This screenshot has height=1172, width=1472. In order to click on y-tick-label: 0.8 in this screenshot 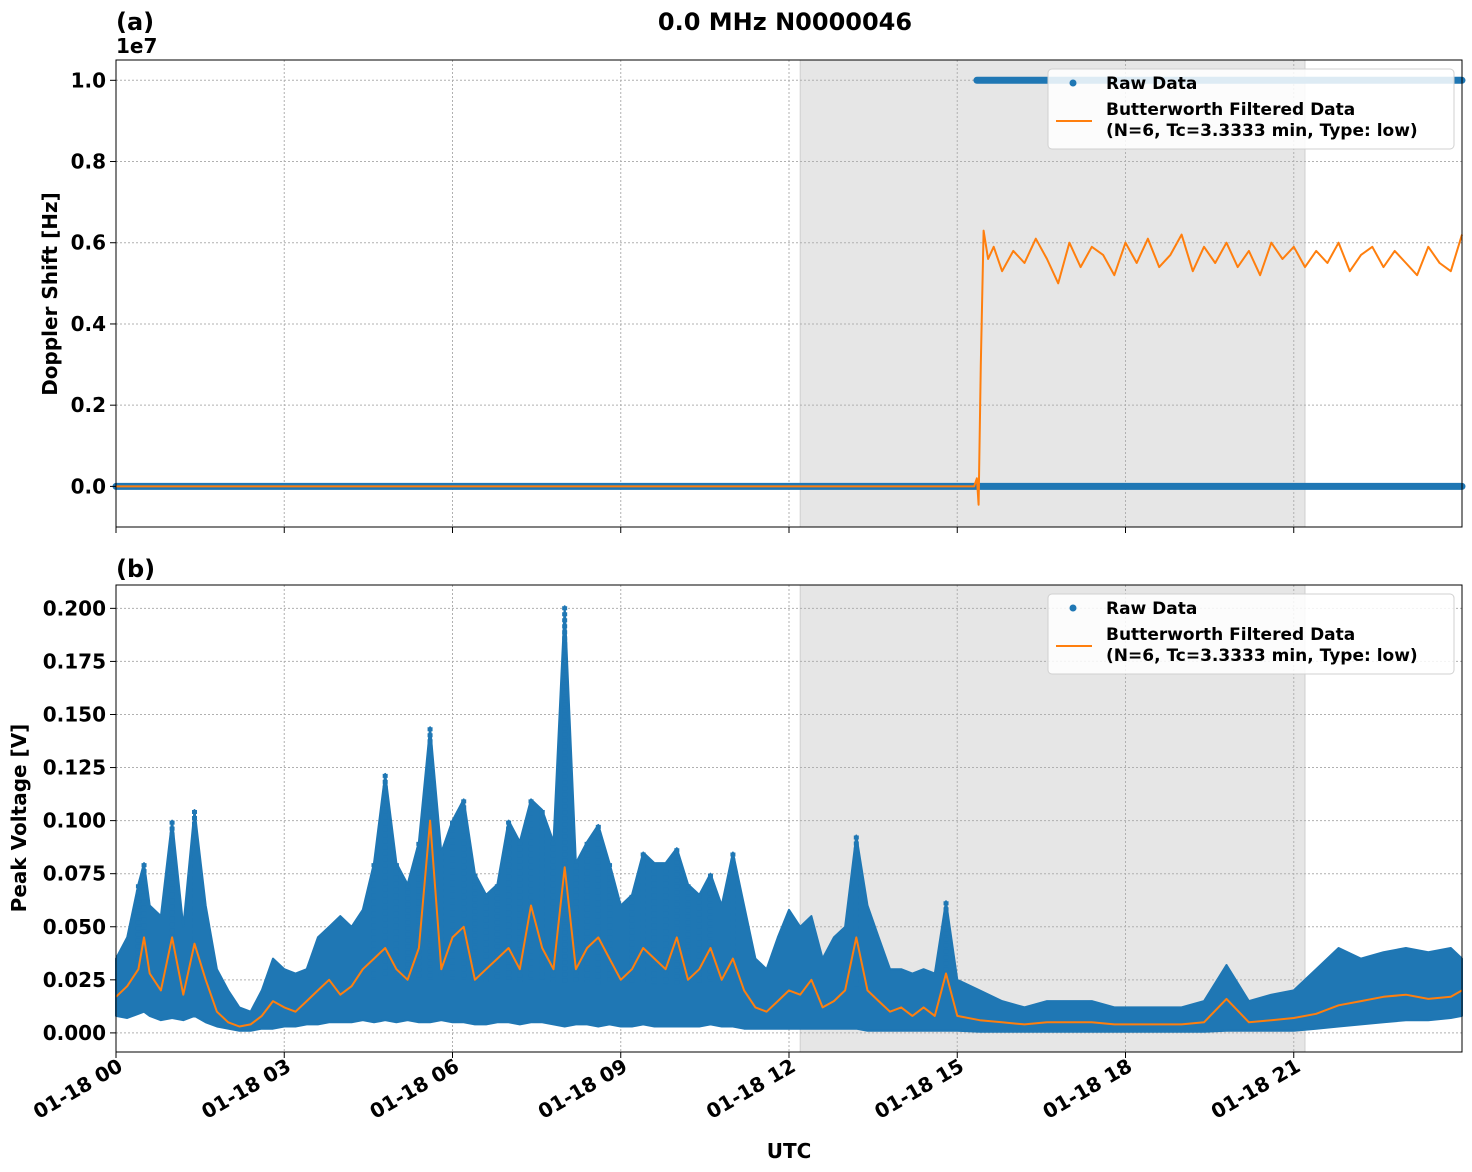, I will do `click(88, 162)`.